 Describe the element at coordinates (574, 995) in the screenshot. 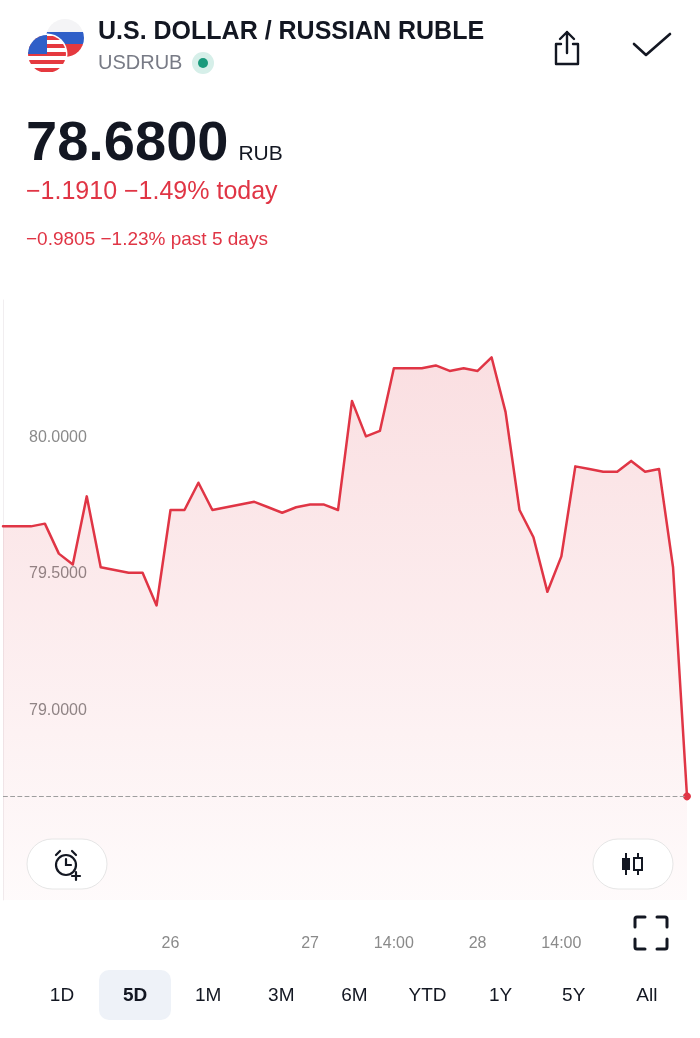

I see `text: 5Y` at that location.